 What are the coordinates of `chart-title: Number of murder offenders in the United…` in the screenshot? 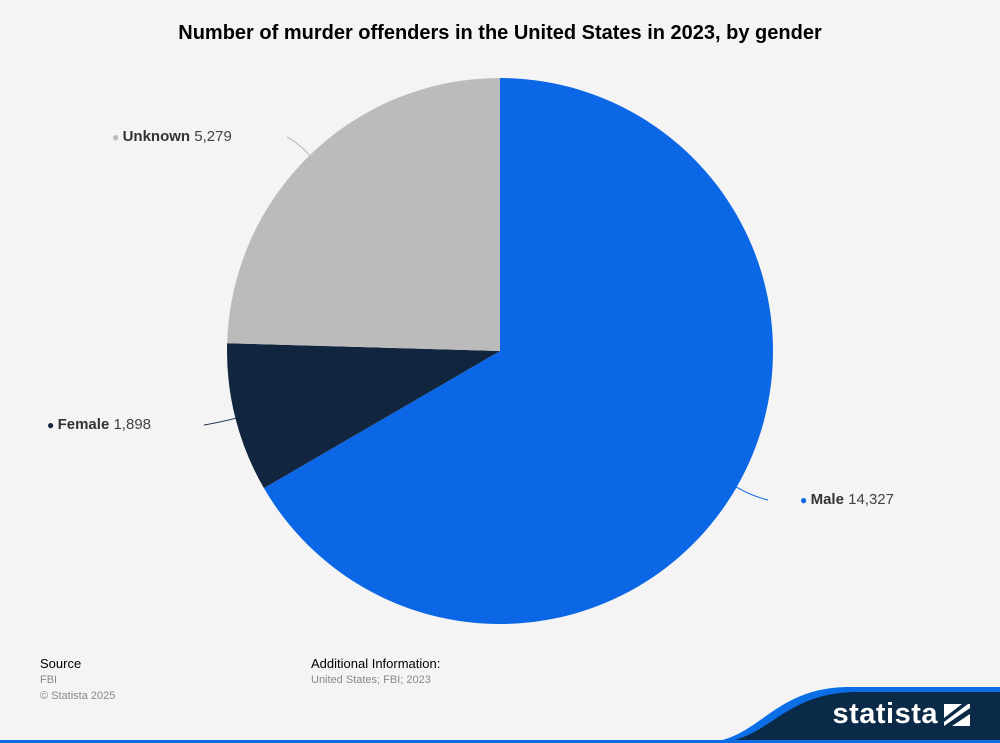 It's located at (500, 33).